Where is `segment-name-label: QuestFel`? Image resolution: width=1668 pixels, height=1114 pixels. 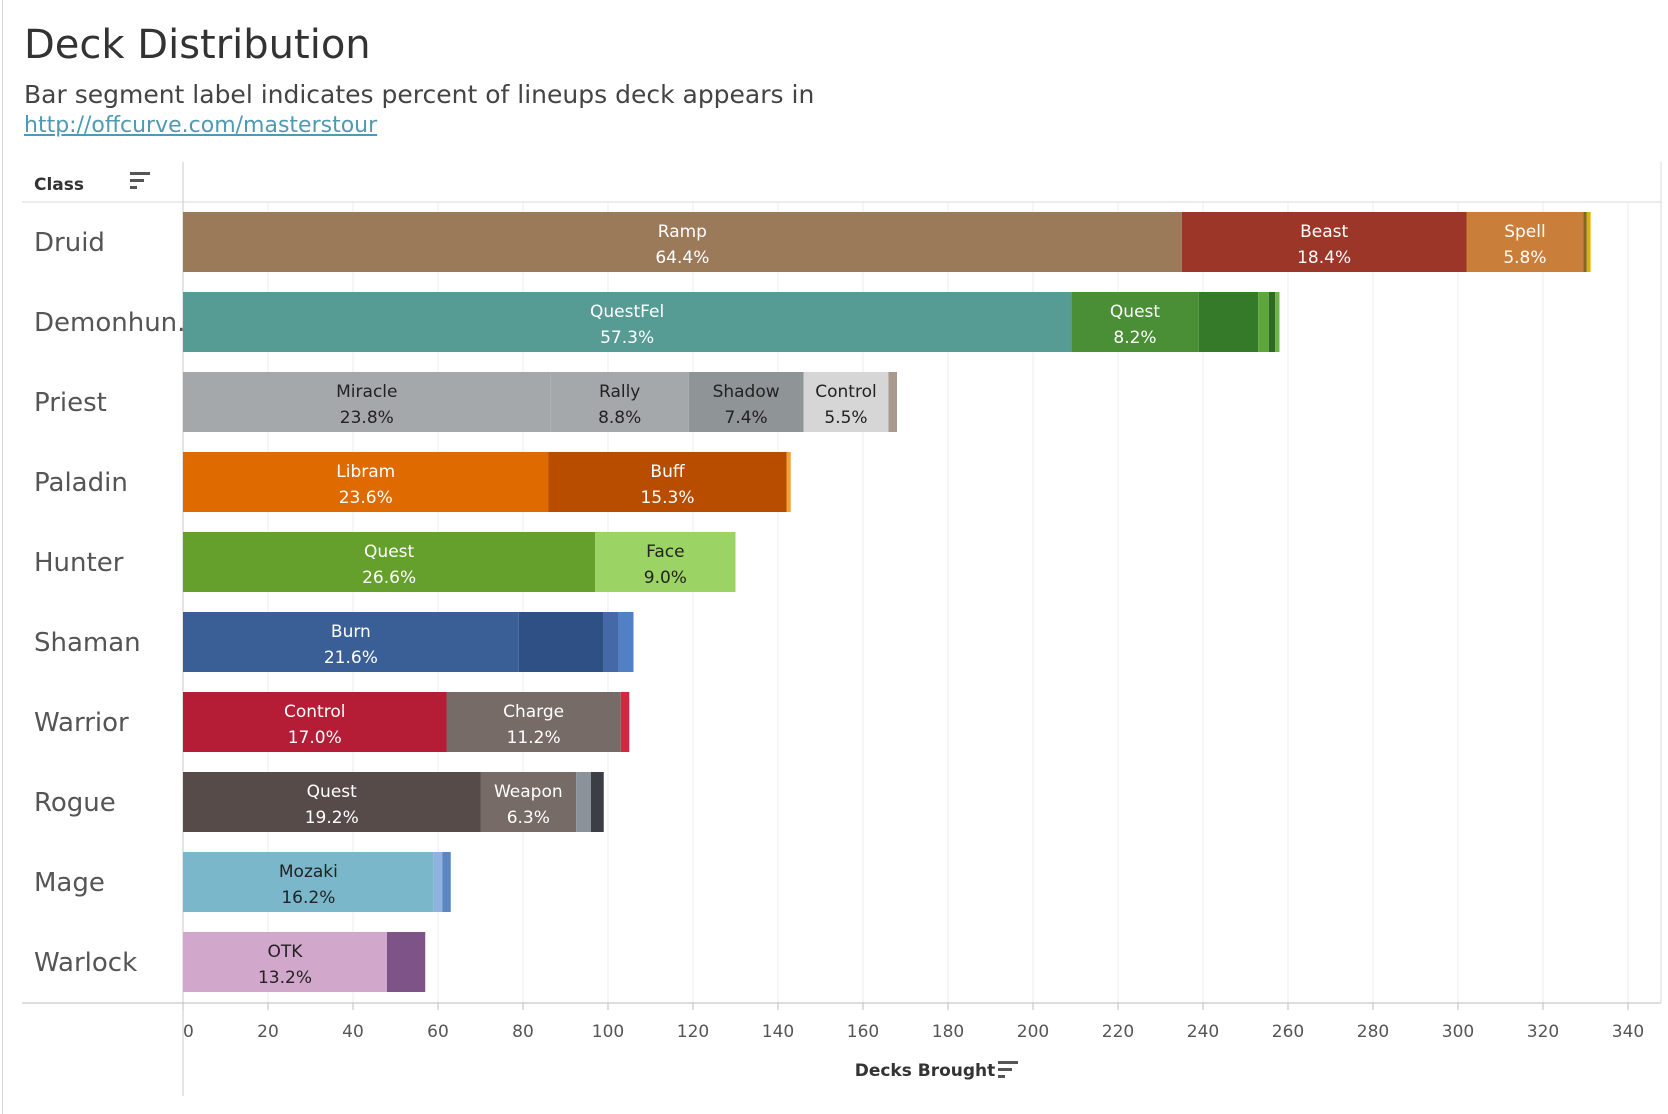
segment-name-label: QuestFel is located at coordinates (627, 312).